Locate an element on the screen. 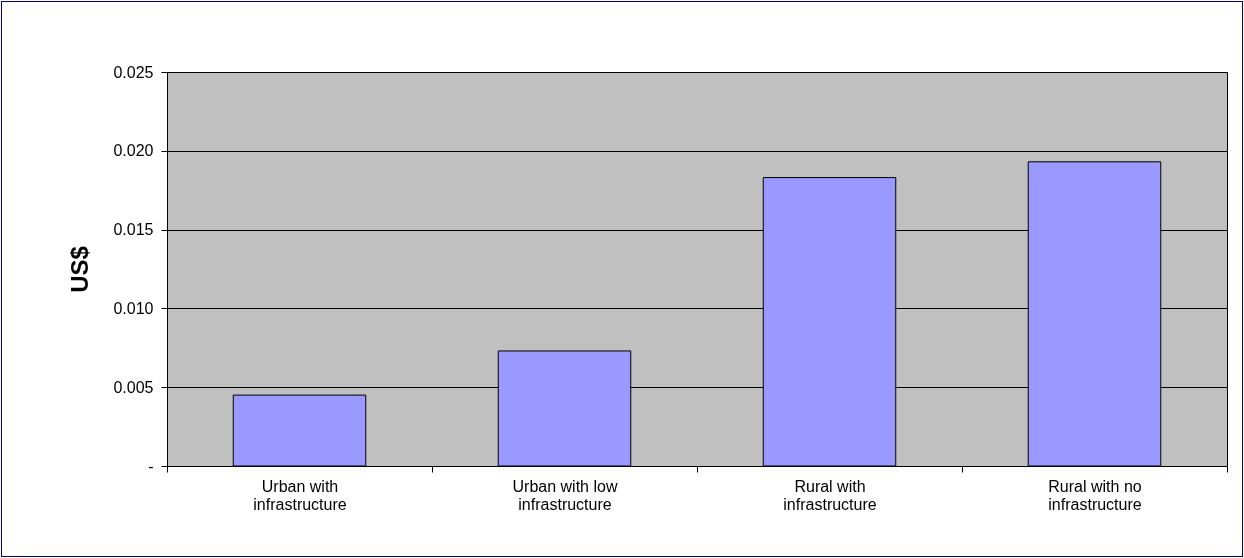  y-tick-label: 0.020 is located at coordinates (133, 151).